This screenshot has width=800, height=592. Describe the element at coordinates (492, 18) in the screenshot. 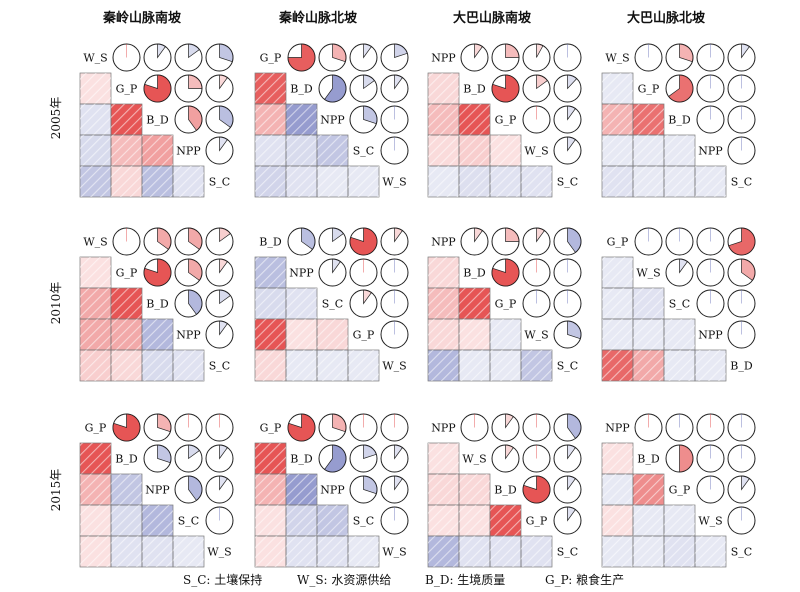

I see `column-title: 大巴山脉南坡` at that location.